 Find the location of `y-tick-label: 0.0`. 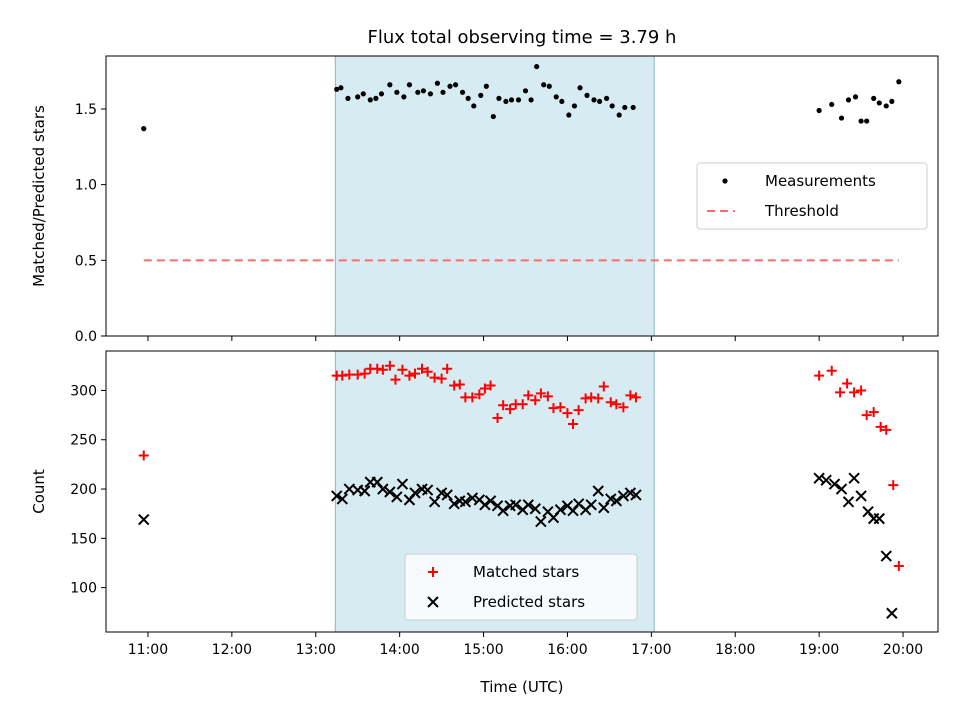

y-tick-label: 0.0 is located at coordinates (86, 337).